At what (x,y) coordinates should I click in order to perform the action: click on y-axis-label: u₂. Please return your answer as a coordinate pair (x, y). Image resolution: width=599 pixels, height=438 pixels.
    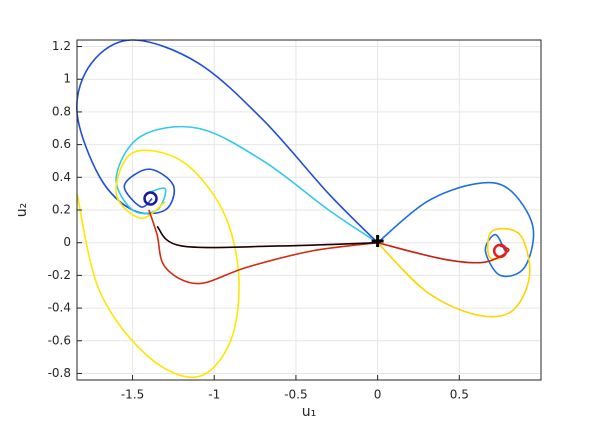
    Looking at the image, I should click on (22, 210).